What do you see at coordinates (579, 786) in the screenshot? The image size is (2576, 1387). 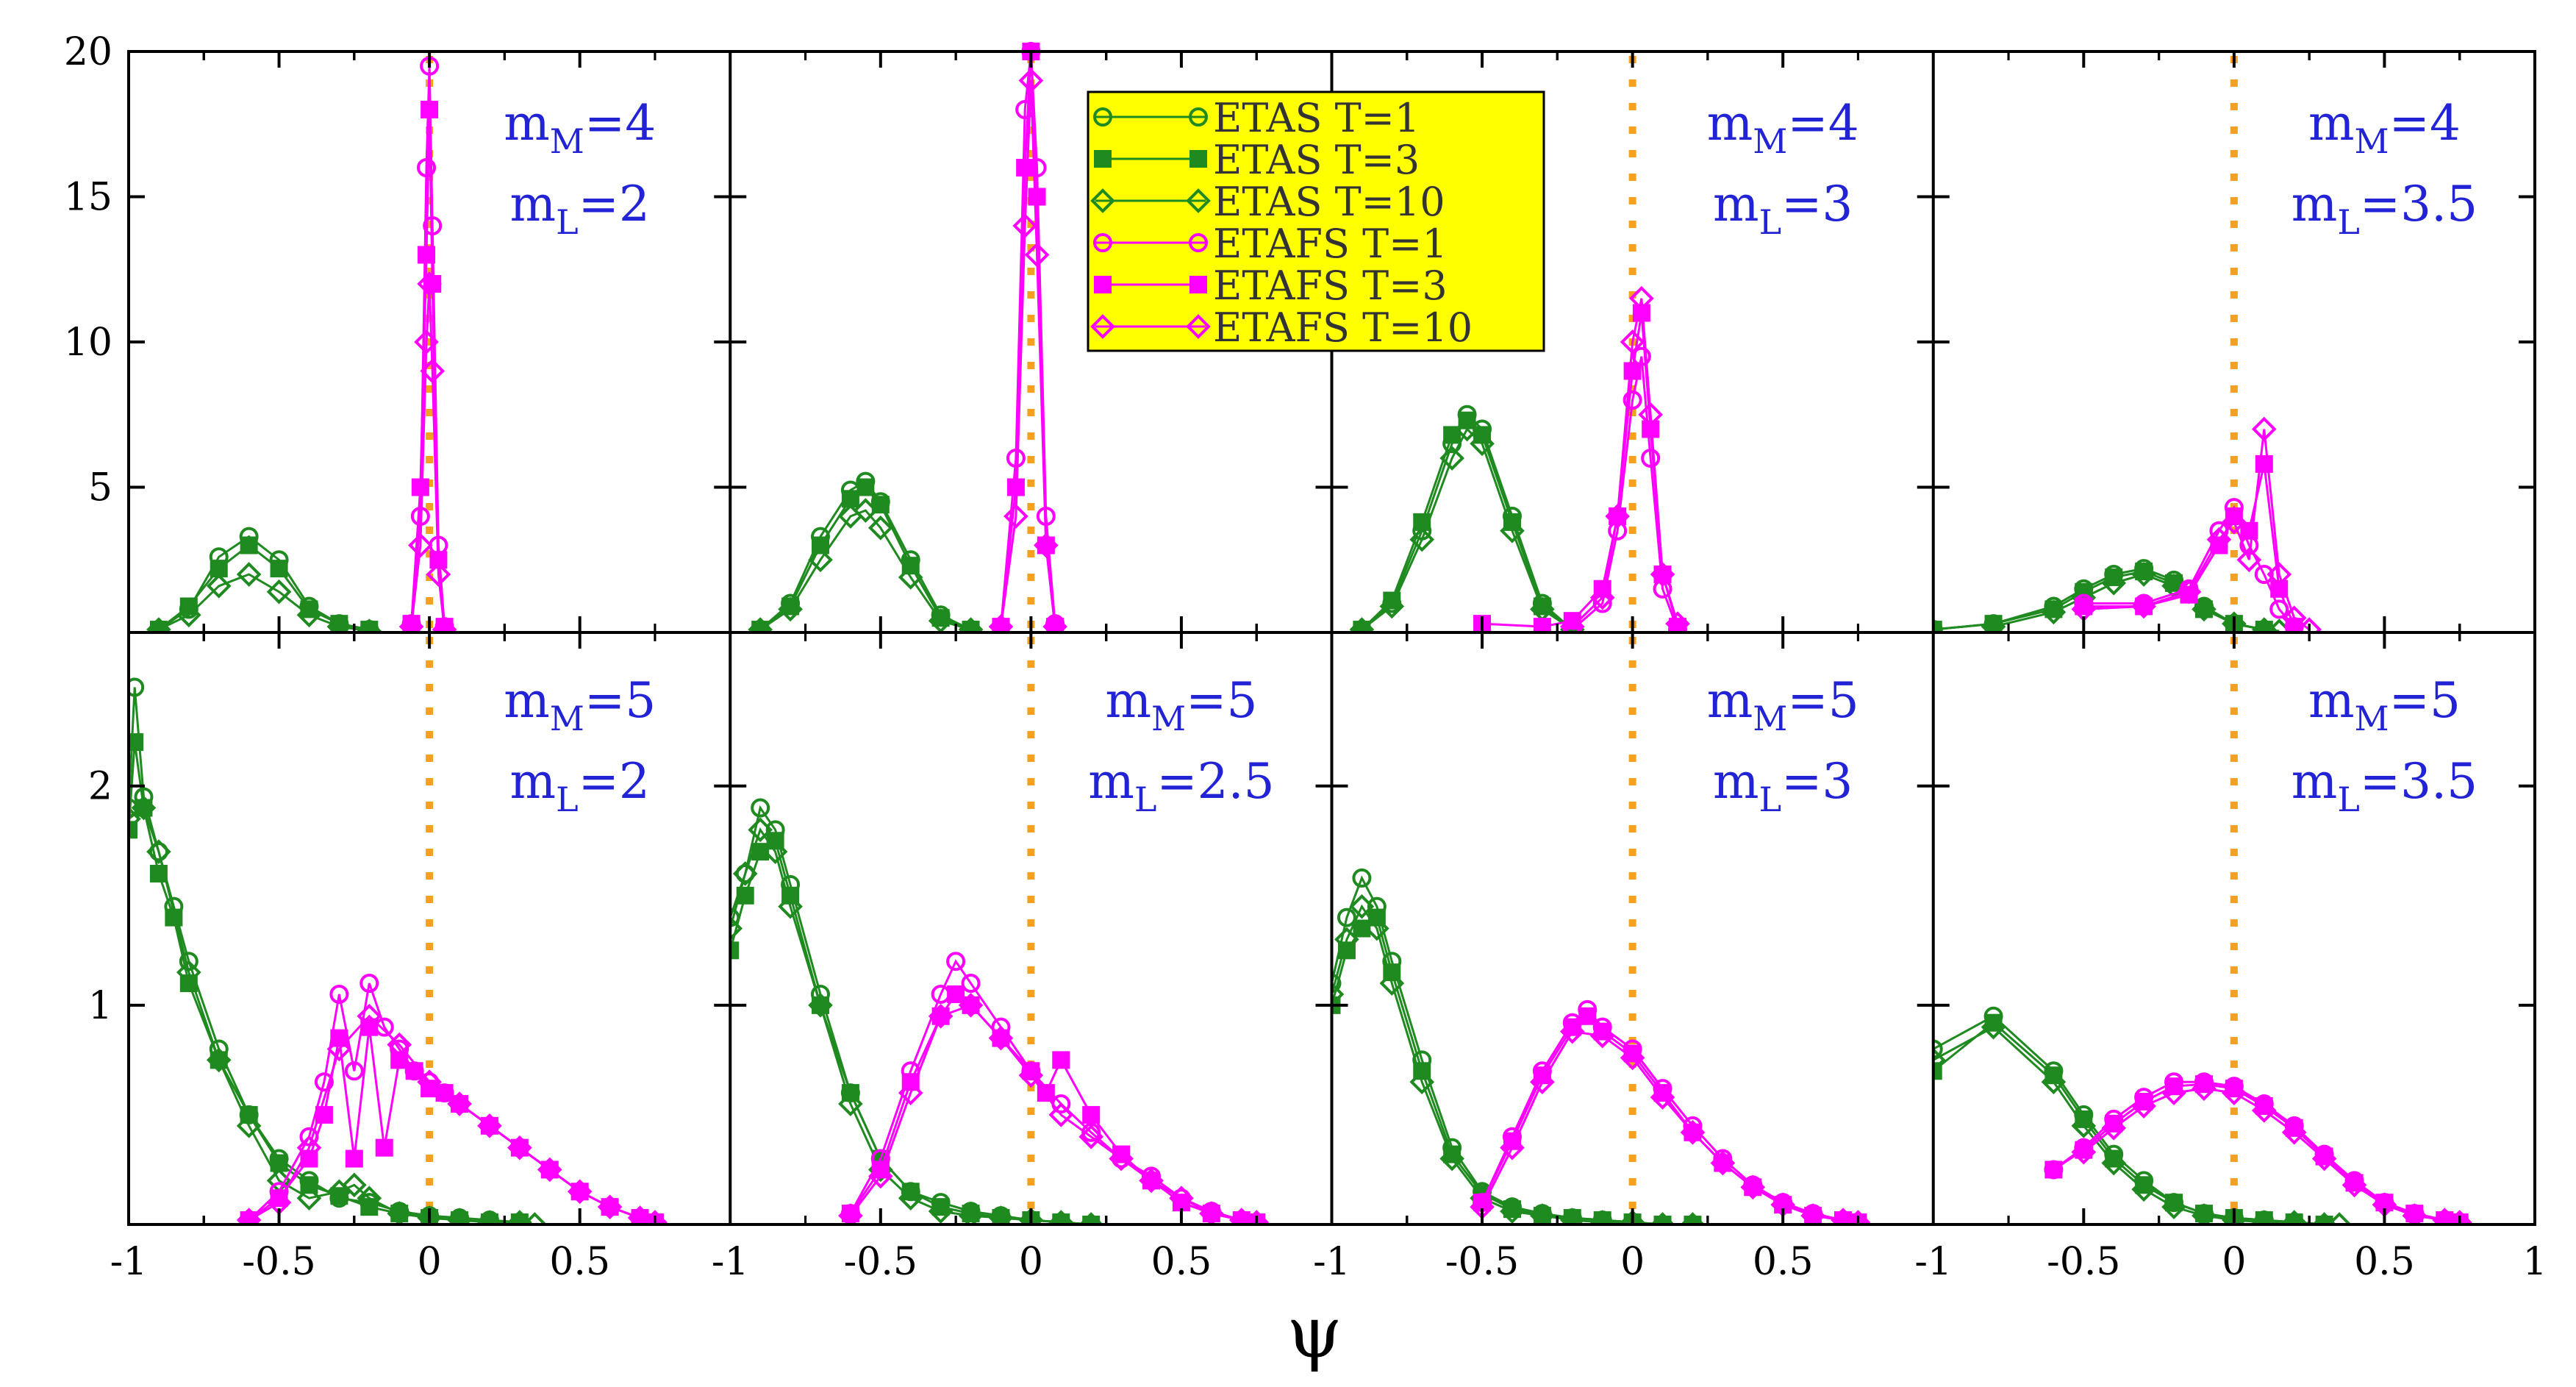 I see `annotation-ml: mL=2` at bounding box center [579, 786].